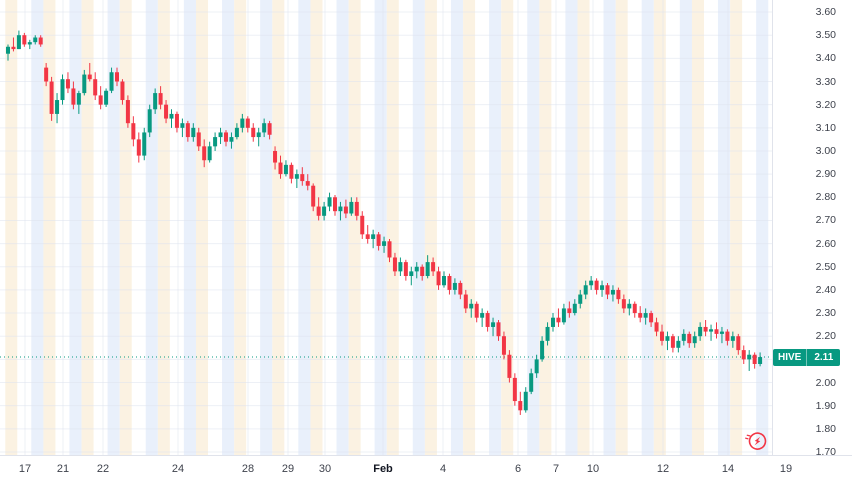  I want to click on time-axis-label: 22, so click(103, 469).